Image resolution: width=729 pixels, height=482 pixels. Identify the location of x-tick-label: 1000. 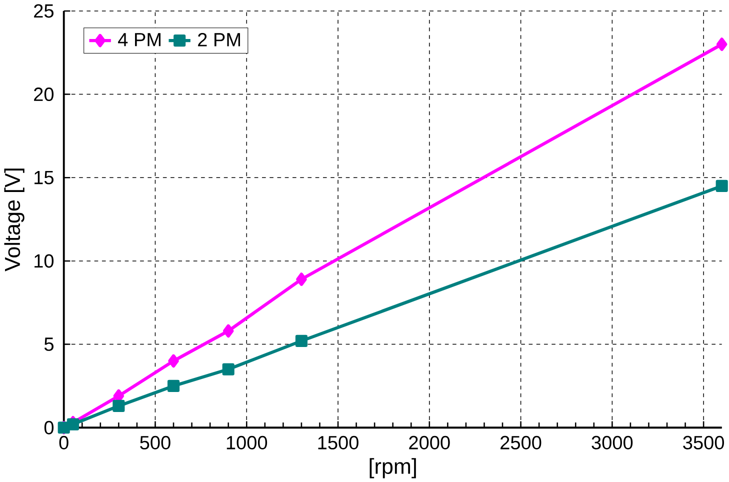
(247, 443).